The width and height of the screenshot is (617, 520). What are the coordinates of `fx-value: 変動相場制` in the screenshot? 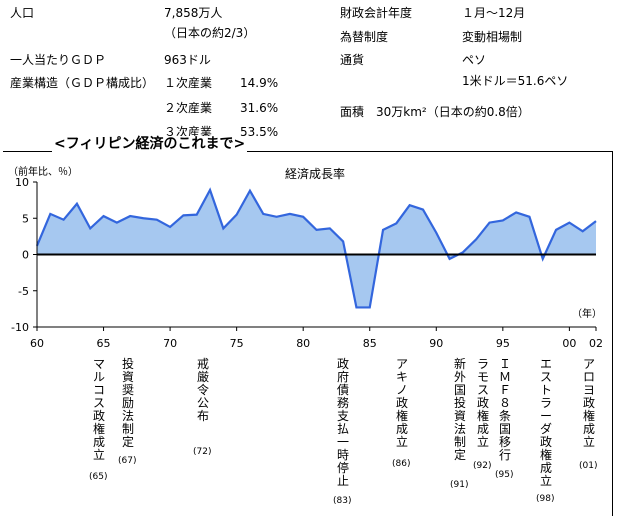 It's located at (492, 37).